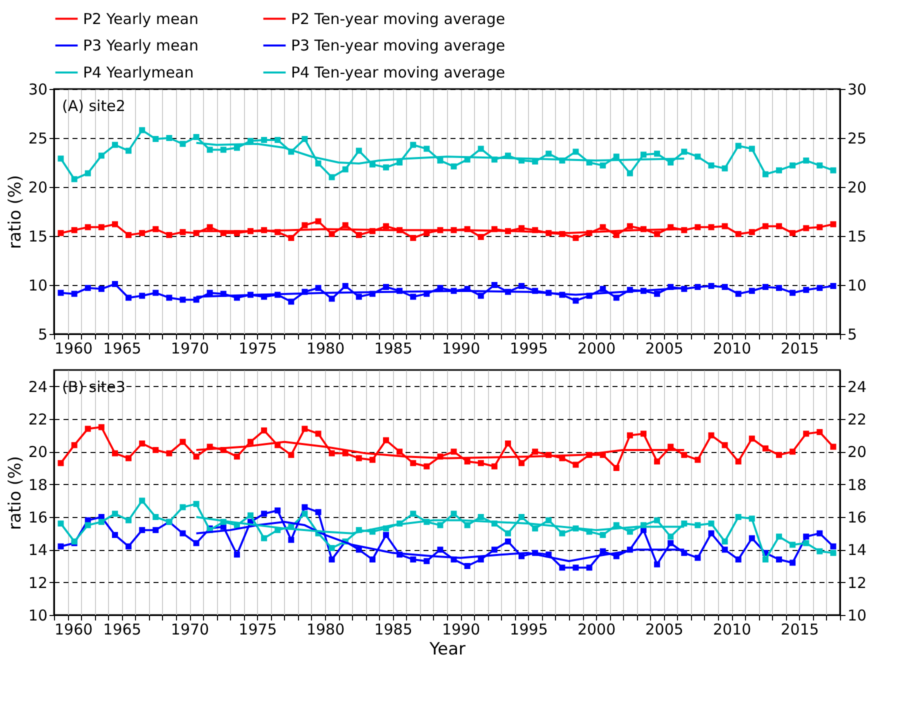 The width and height of the screenshot is (919, 713). Describe the element at coordinates (857, 550) in the screenshot. I see `y2-tick-label: 14` at that location.